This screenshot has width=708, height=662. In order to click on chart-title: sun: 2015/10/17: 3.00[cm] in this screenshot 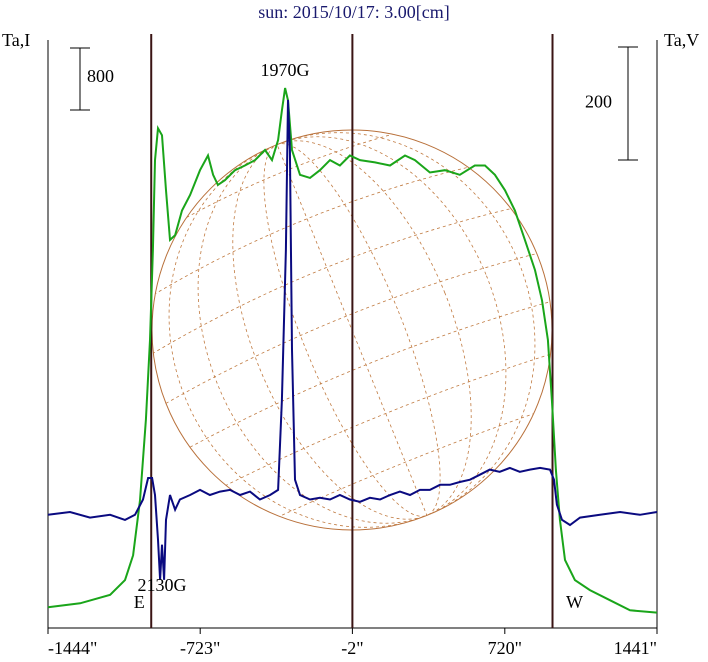, I will do `click(354, 12)`.